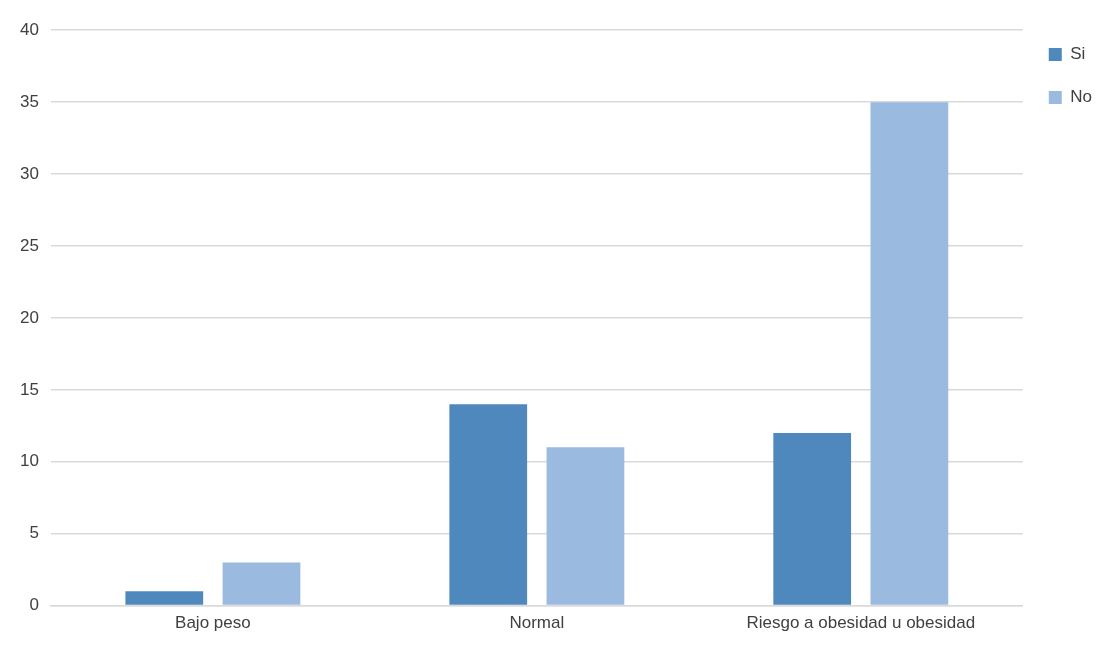 The image size is (1120, 650). What do you see at coordinates (29, 461) in the screenshot?
I see `y-tick-label: 10` at bounding box center [29, 461].